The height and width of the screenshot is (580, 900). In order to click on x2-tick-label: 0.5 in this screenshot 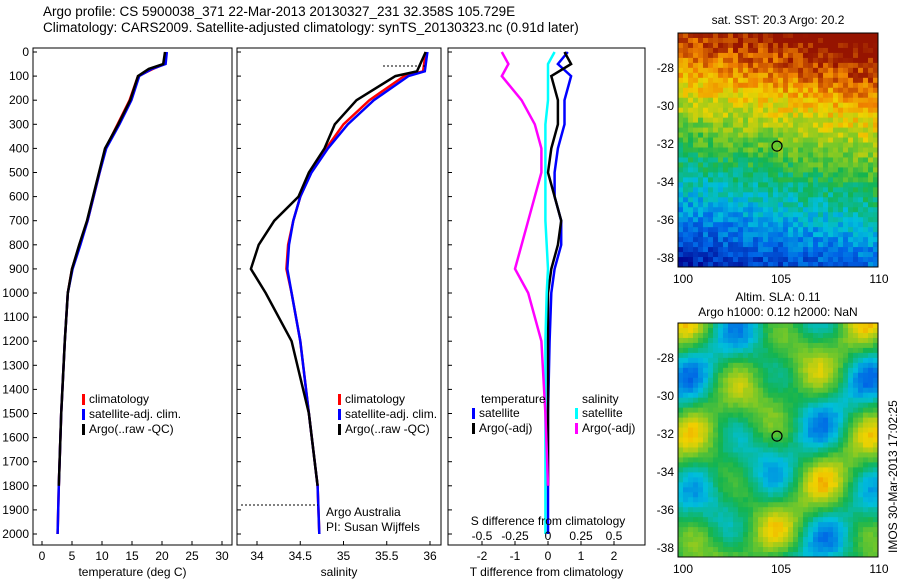, I will do `click(614, 536)`.